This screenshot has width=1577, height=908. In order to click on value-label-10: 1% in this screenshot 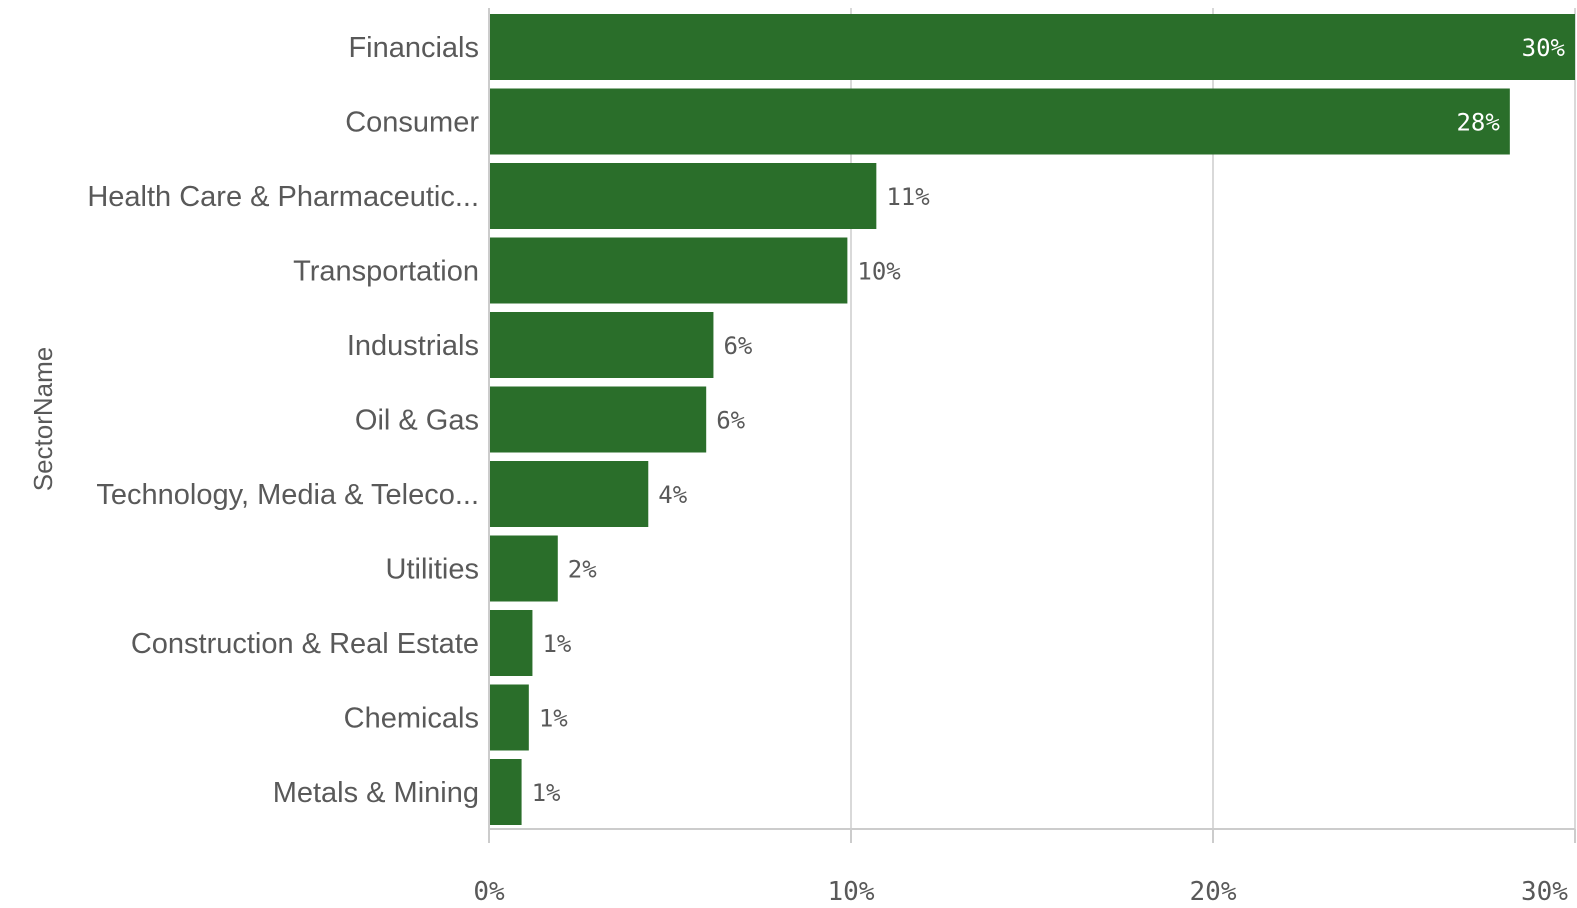, I will do `click(546, 793)`.